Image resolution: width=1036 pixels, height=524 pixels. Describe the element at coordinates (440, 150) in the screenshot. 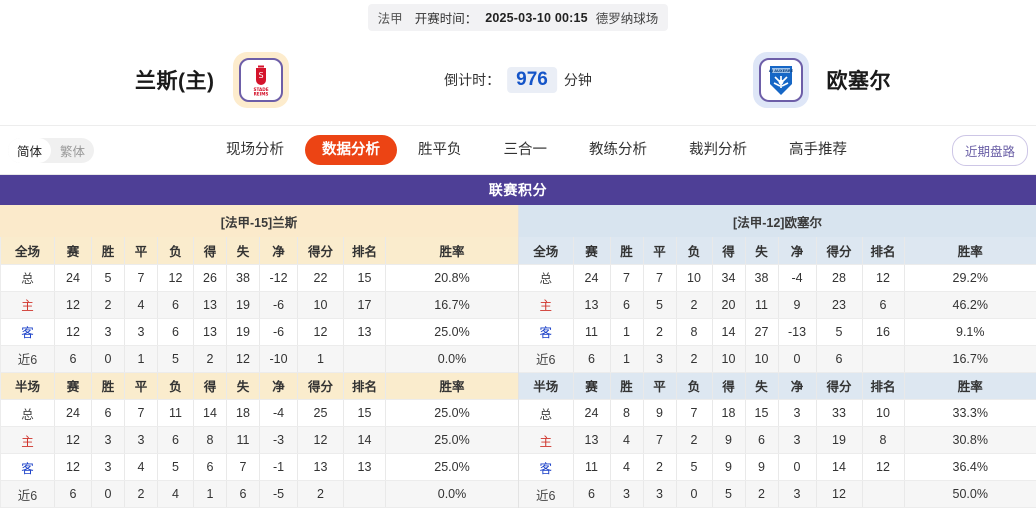

I see `tab-win-draw-loss: 胜平负` at that location.